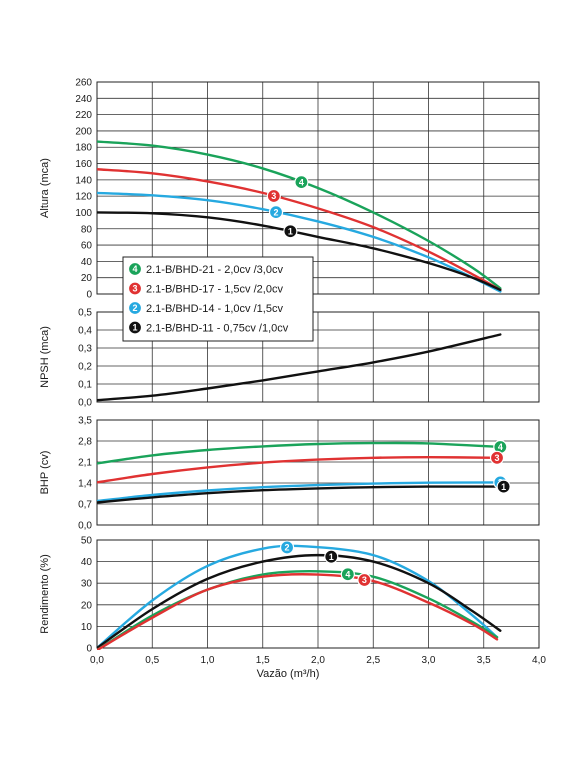 The width and height of the screenshot is (578, 759). Describe the element at coordinates (83, 131) in the screenshot. I see `y-tick-label: 200` at that location.